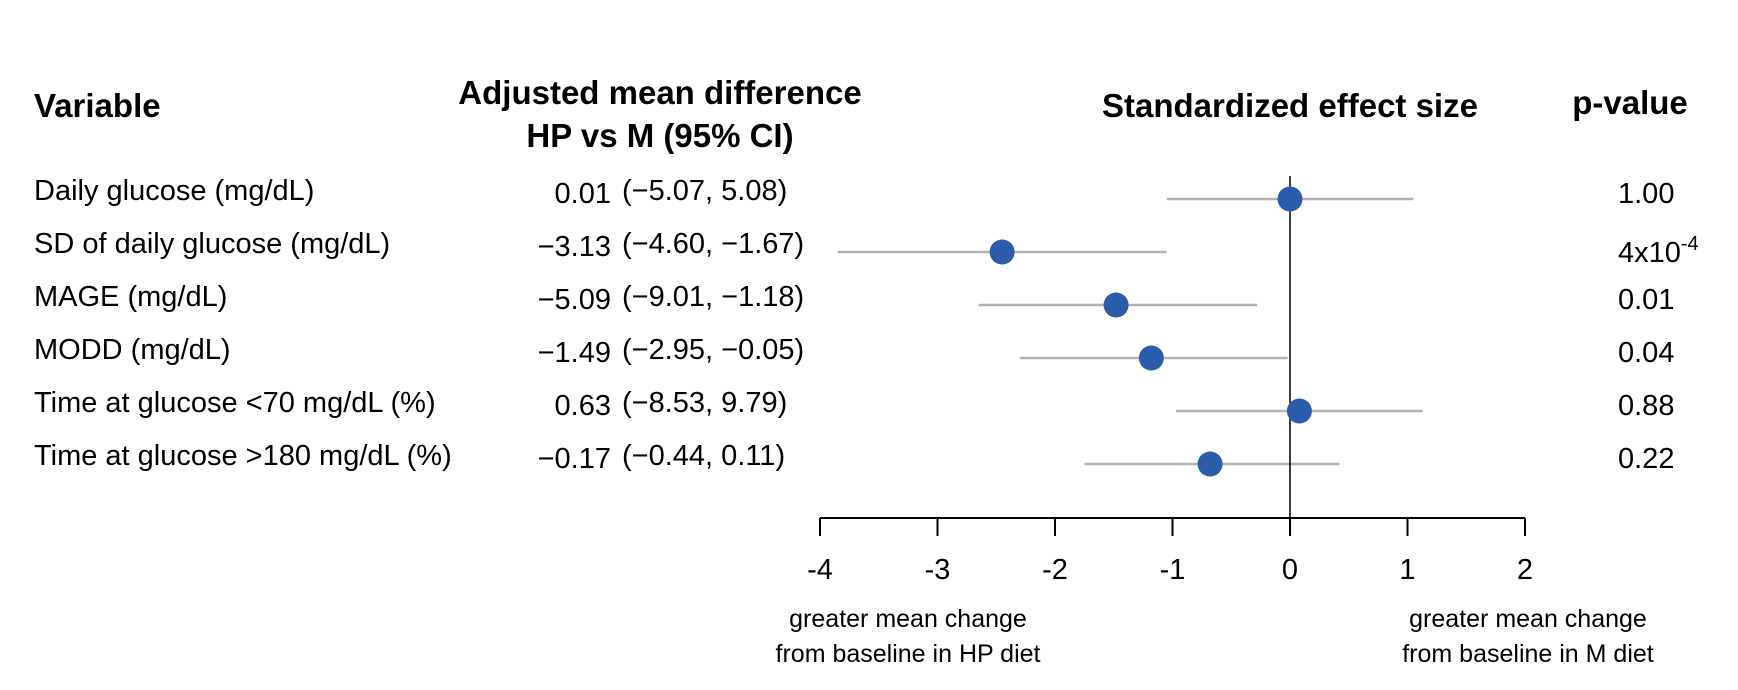 The height and width of the screenshot is (690, 1738). What do you see at coordinates (1649, 253) in the screenshot?
I see `p-value-mantissa: 4x10` at bounding box center [1649, 253].